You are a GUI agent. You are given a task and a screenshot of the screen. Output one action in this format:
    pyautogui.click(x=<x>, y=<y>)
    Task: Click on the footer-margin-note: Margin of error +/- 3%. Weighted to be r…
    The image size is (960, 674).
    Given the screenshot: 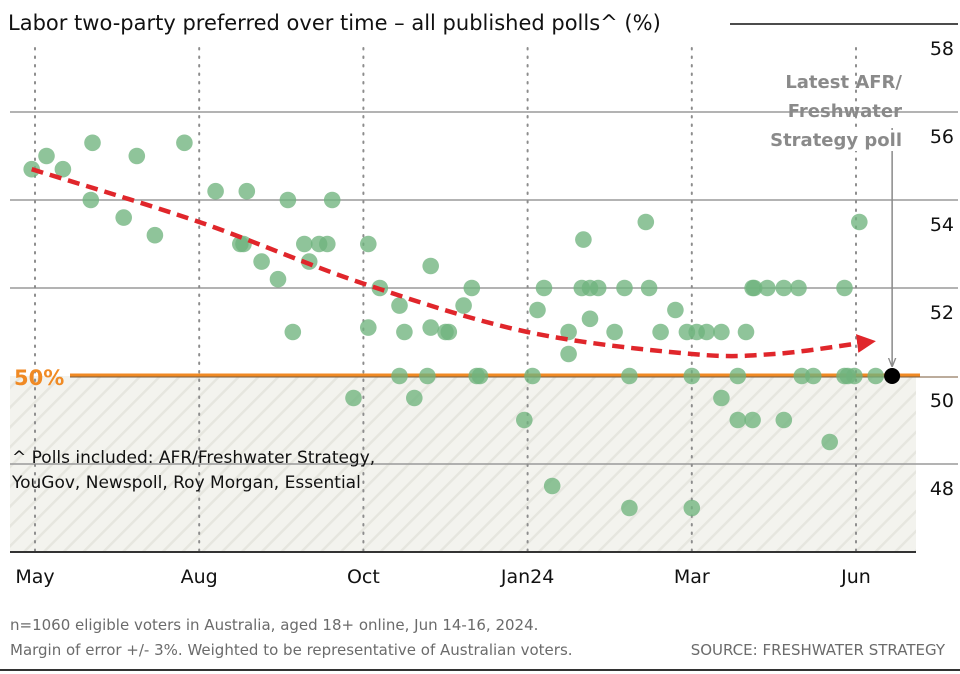 What is the action you would take?
    pyautogui.click(x=291, y=650)
    